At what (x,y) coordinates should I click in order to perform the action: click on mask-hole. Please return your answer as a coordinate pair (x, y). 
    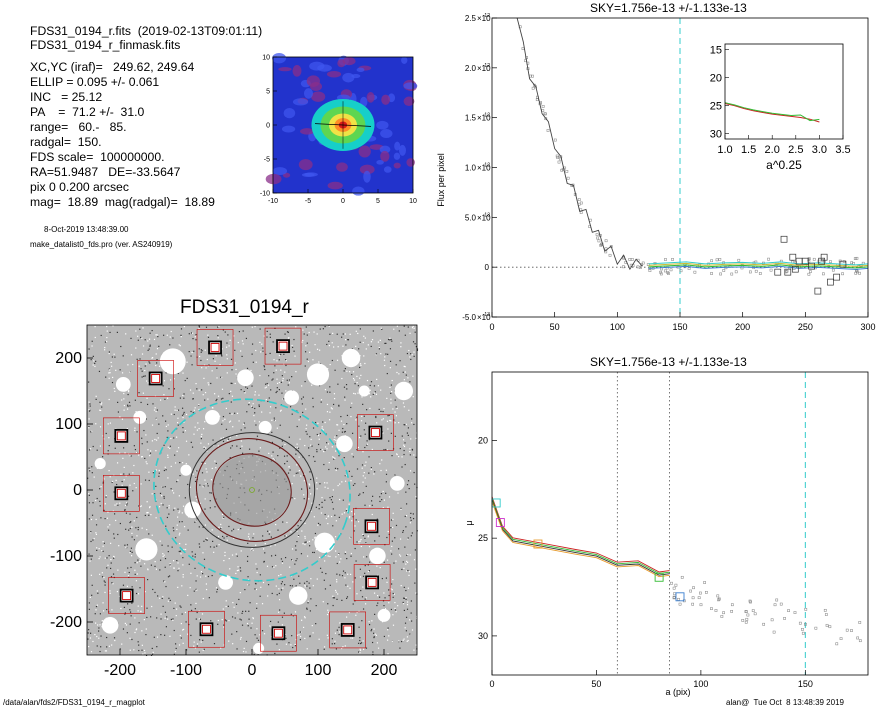
    Looking at the image, I should click on (318, 374).